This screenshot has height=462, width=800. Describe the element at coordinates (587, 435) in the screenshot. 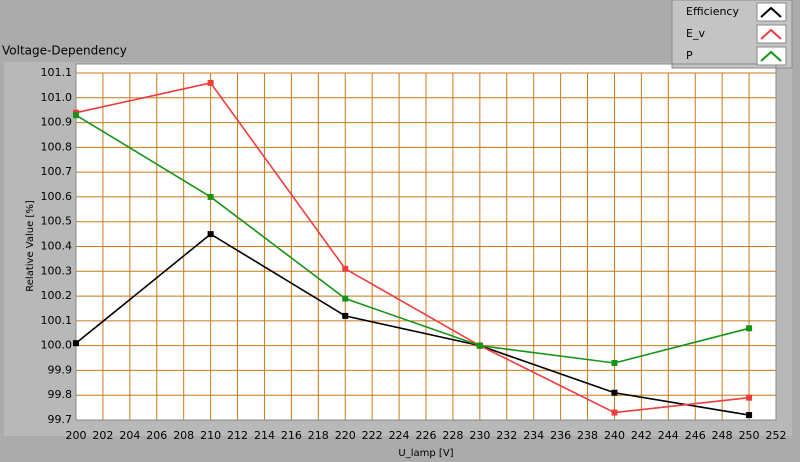

I see `x-tick-label: 238` at that location.